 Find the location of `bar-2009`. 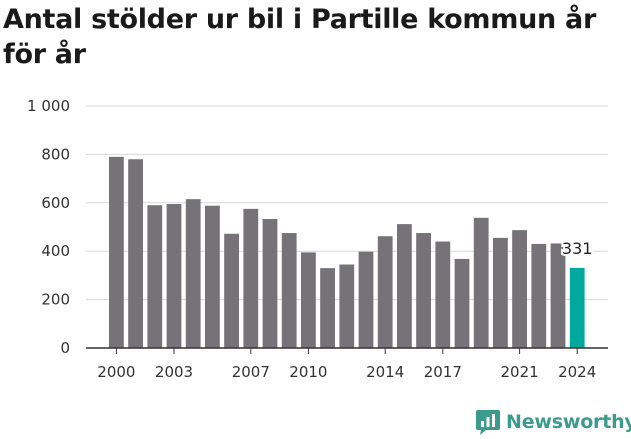

bar-2009 is located at coordinates (289, 290).